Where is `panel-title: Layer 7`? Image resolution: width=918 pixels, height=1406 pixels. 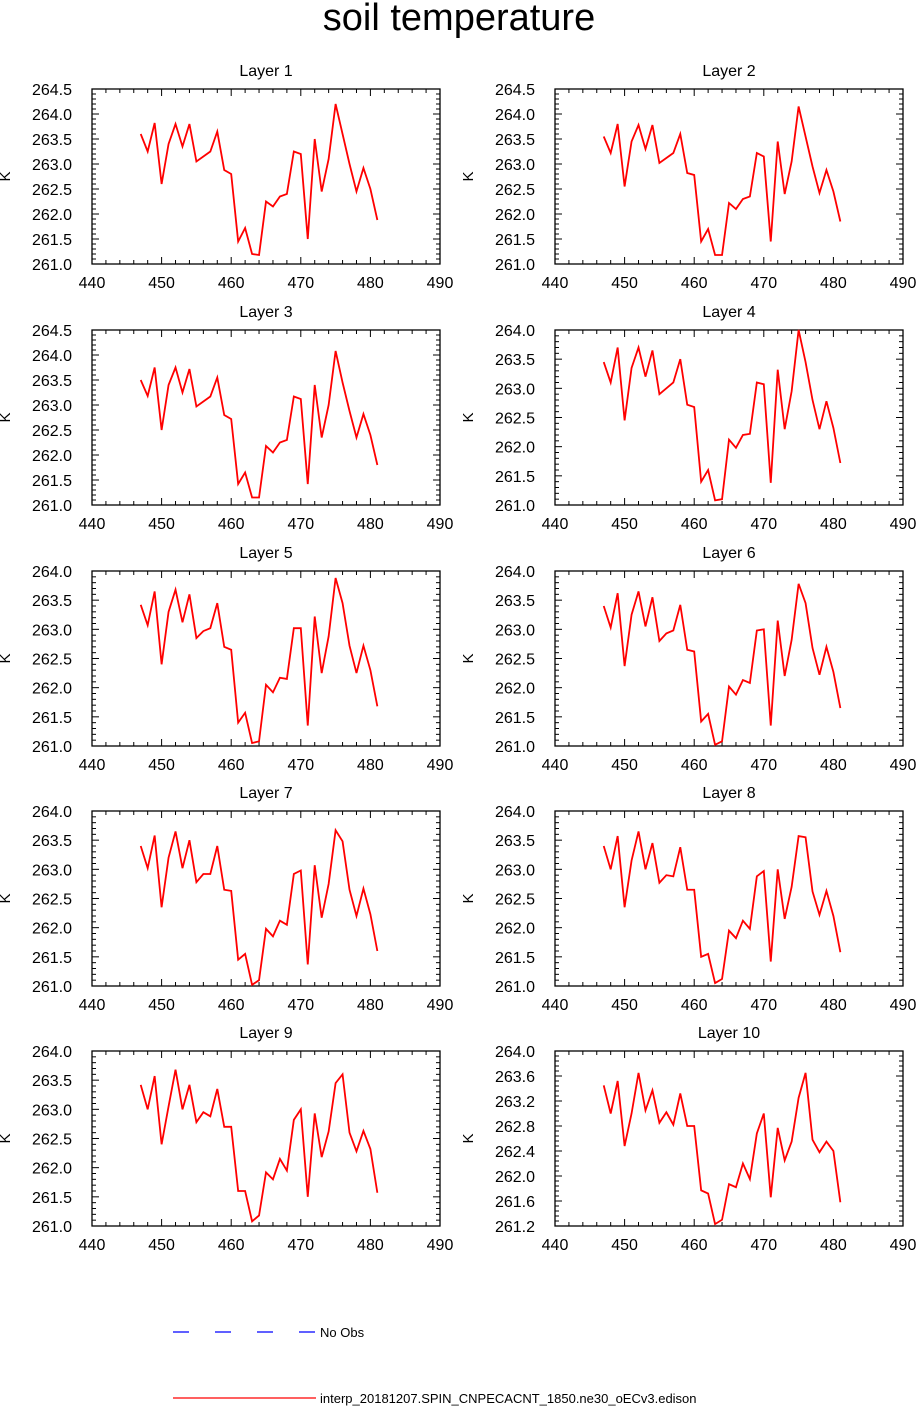 panel-title: Layer 7 is located at coordinates (265, 793).